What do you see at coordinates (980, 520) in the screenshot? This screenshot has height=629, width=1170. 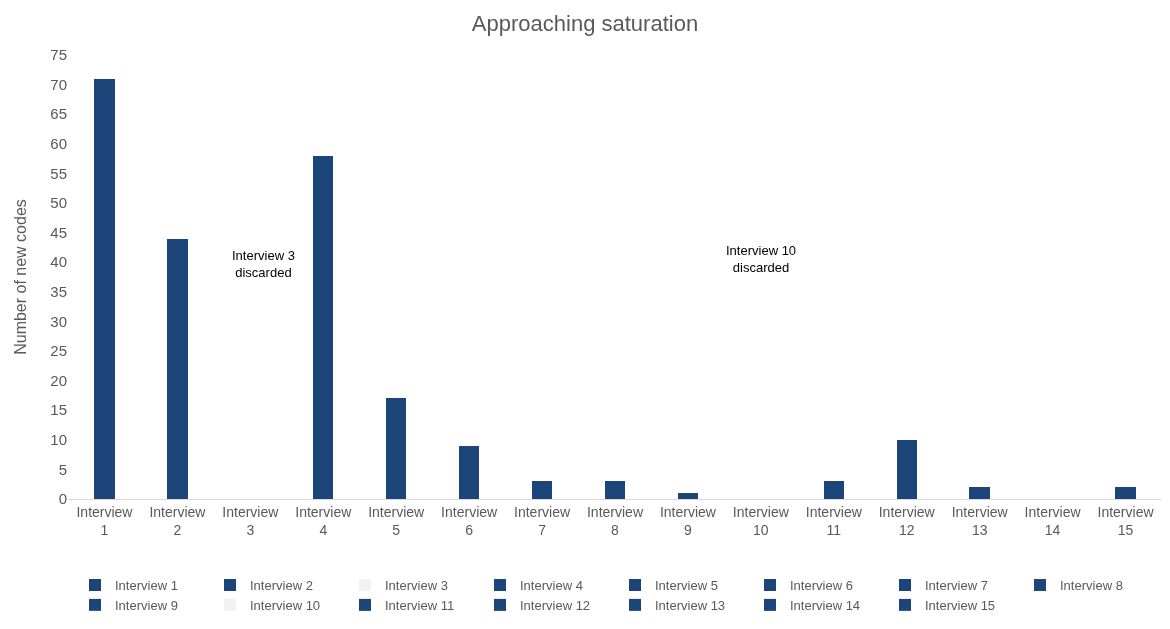 I see `x-tick-label: Interview 13` at bounding box center [980, 520].